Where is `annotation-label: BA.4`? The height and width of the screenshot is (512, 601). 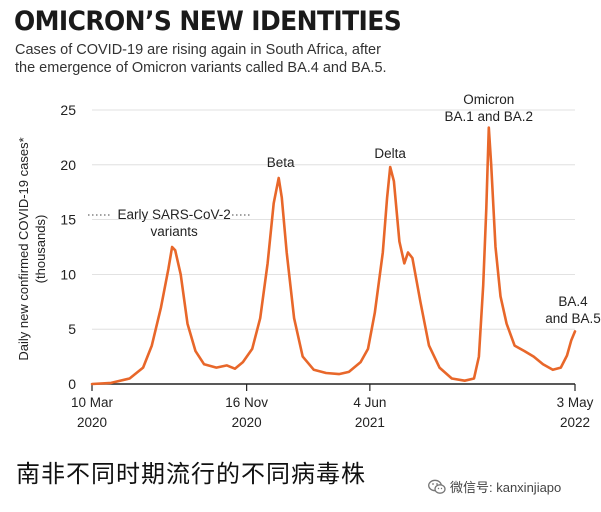
annotation-label: BA.4 is located at coordinates (573, 301).